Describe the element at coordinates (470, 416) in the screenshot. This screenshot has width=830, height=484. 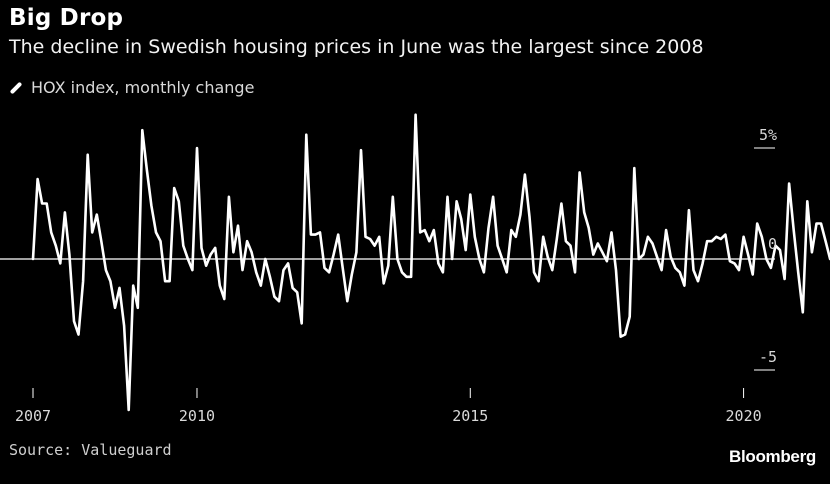
I see `x-tick-label: 2015` at that location.